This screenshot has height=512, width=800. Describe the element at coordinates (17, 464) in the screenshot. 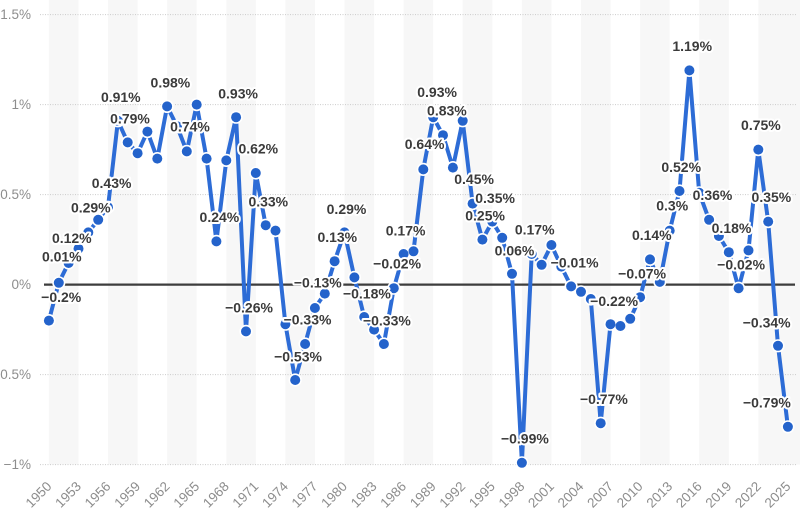

I see `svg-text: −1%` at that location.